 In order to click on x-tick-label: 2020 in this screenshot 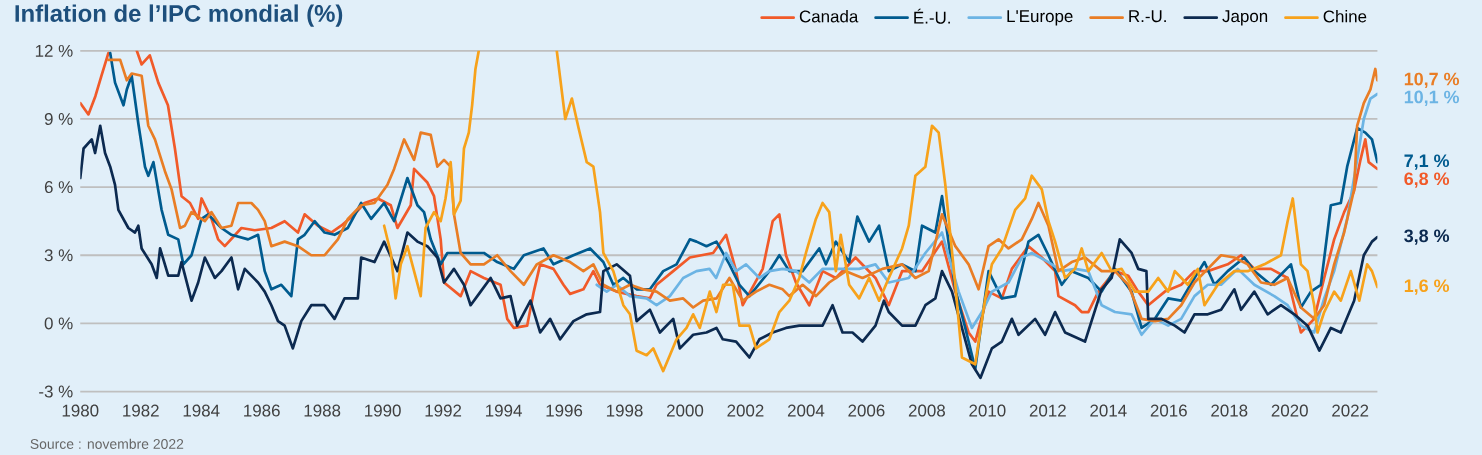, I will do `click(1289, 410)`.